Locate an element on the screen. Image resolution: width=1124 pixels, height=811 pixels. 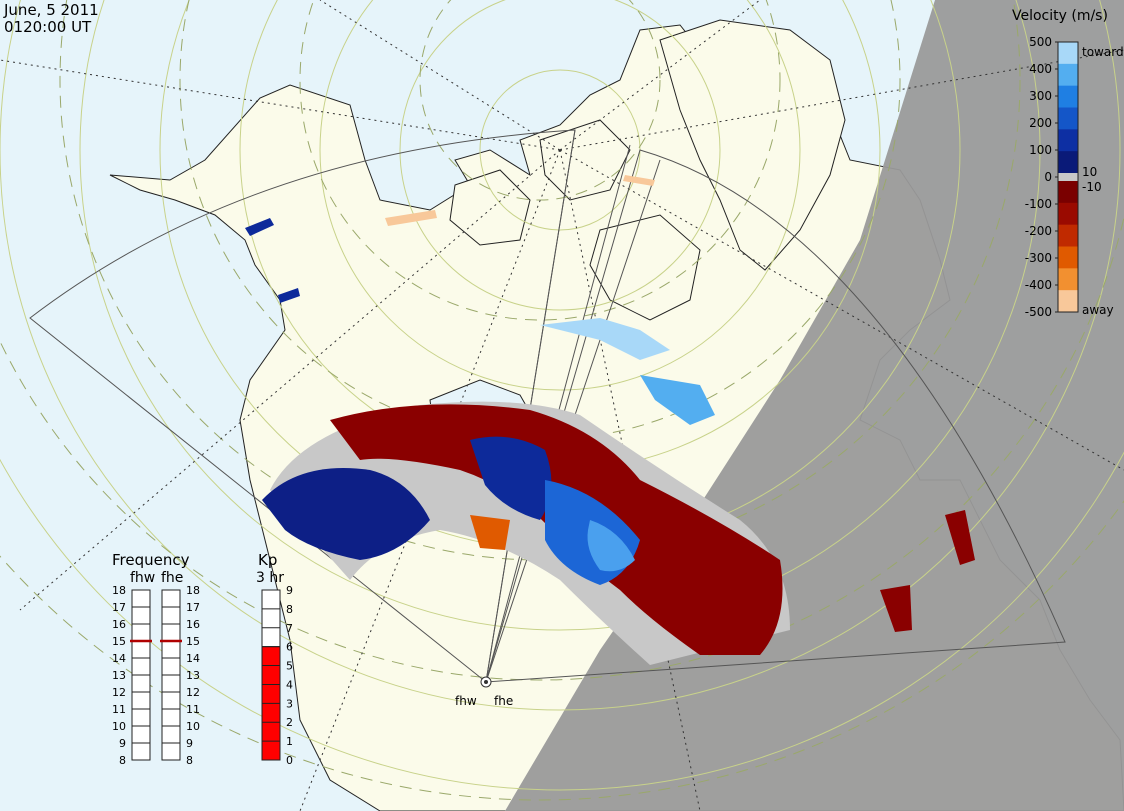
radar-label-fhe: fhe is located at coordinates (503, 701).